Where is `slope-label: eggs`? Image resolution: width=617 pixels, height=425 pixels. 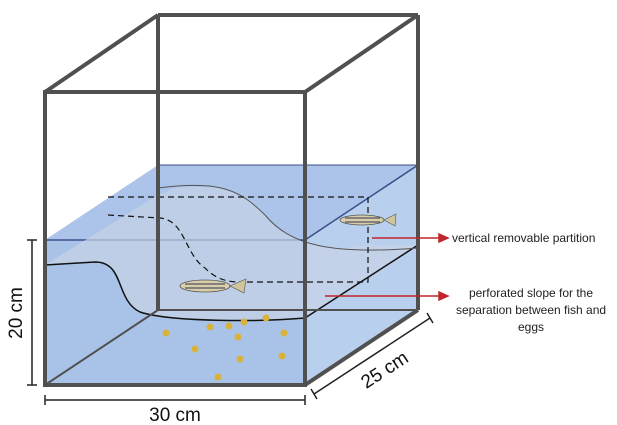
slope-label: eggs is located at coordinates (531, 327).